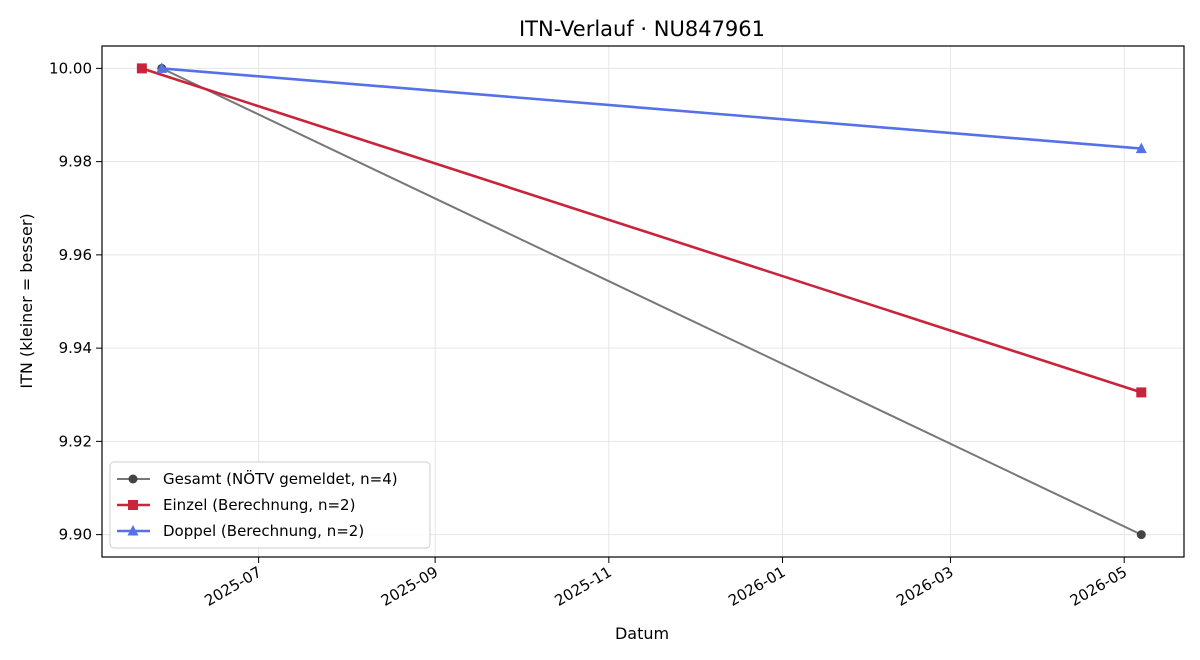 Image resolution: width=1200 pixels, height=660 pixels. I want to click on y-axis-ticks: 9.90 9.92 9.94 9.96 9.98 10.00, so click(75, 301).